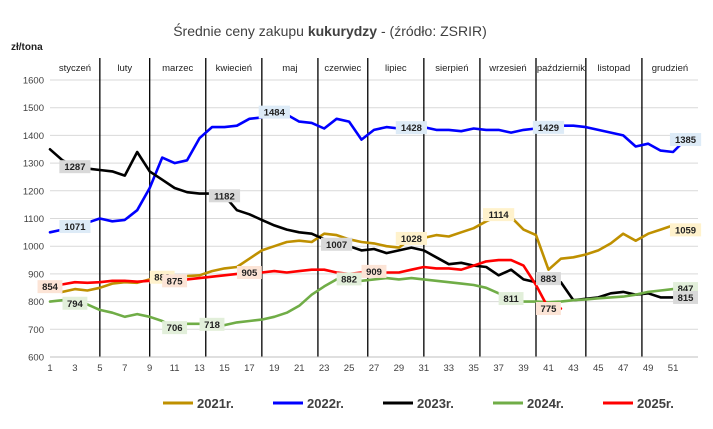 This screenshot has height=429, width=713. Describe the element at coordinates (124, 68) in the screenshot. I see `month-label: luty` at that location.